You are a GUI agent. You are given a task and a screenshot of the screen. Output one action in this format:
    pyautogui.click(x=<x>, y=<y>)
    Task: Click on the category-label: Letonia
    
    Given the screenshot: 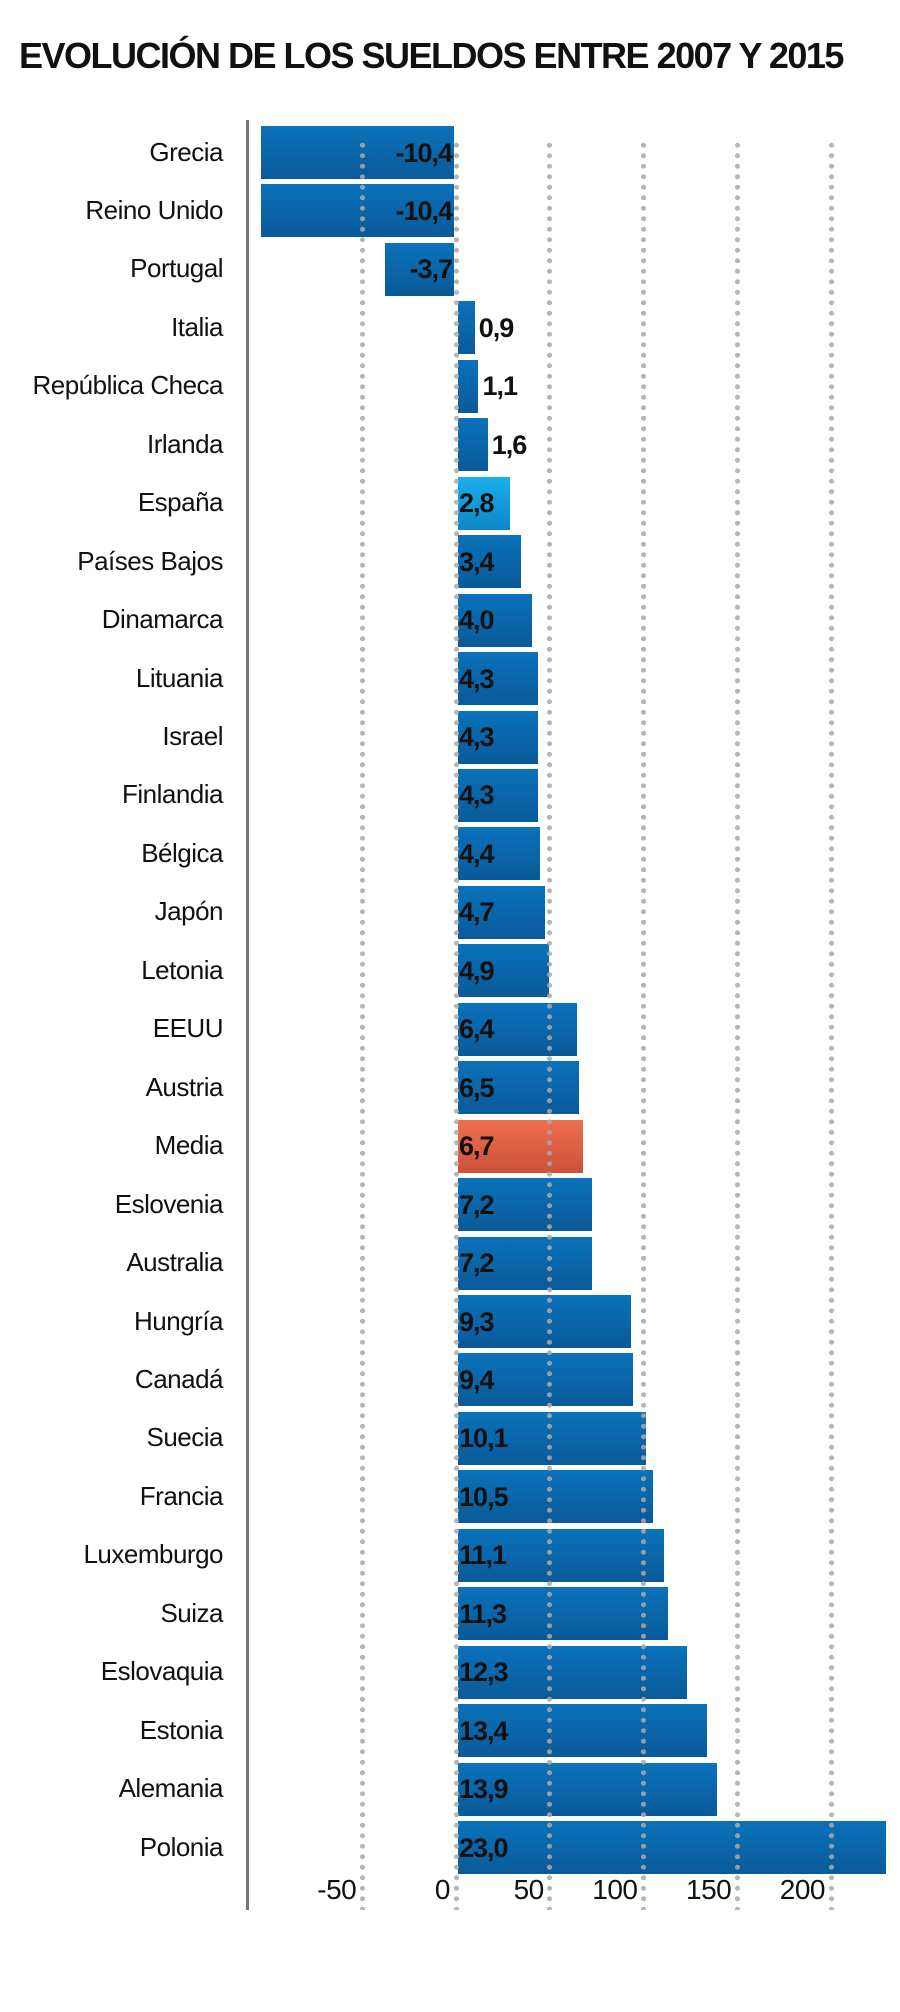 What is the action you would take?
    pyautogui.click(x=182, y=969)
    